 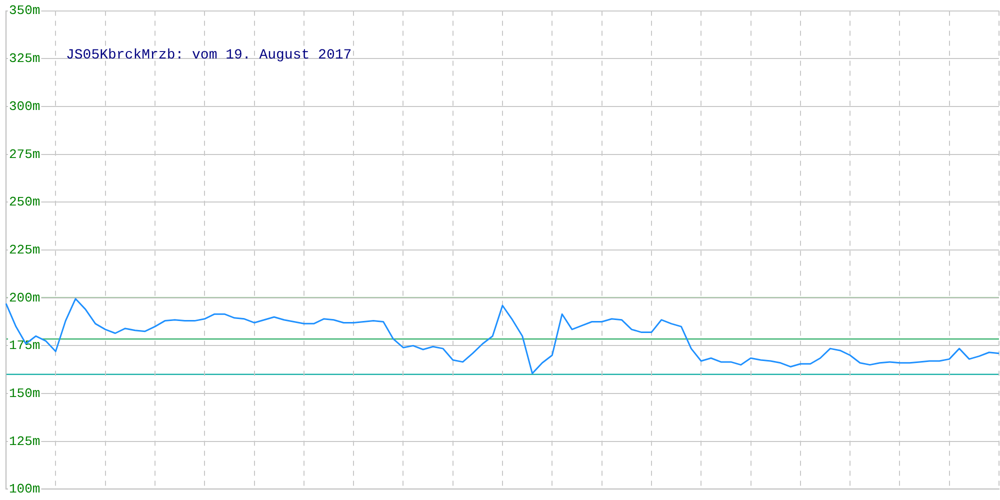 What do you see at coordinates (209, 55) in the screenshot?
I see `text: JS05KbrckMrzb: vom 19. August 2017` at bounding box center [209, 55].